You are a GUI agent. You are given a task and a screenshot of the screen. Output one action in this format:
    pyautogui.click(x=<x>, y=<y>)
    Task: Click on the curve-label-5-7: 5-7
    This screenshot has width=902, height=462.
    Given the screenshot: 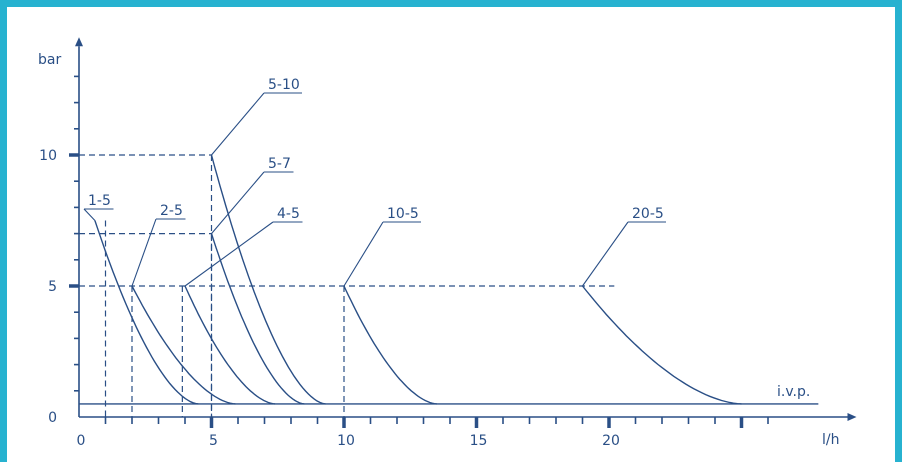 What is the action you would take?
    pyautogui.click(x=279, y=164)
    